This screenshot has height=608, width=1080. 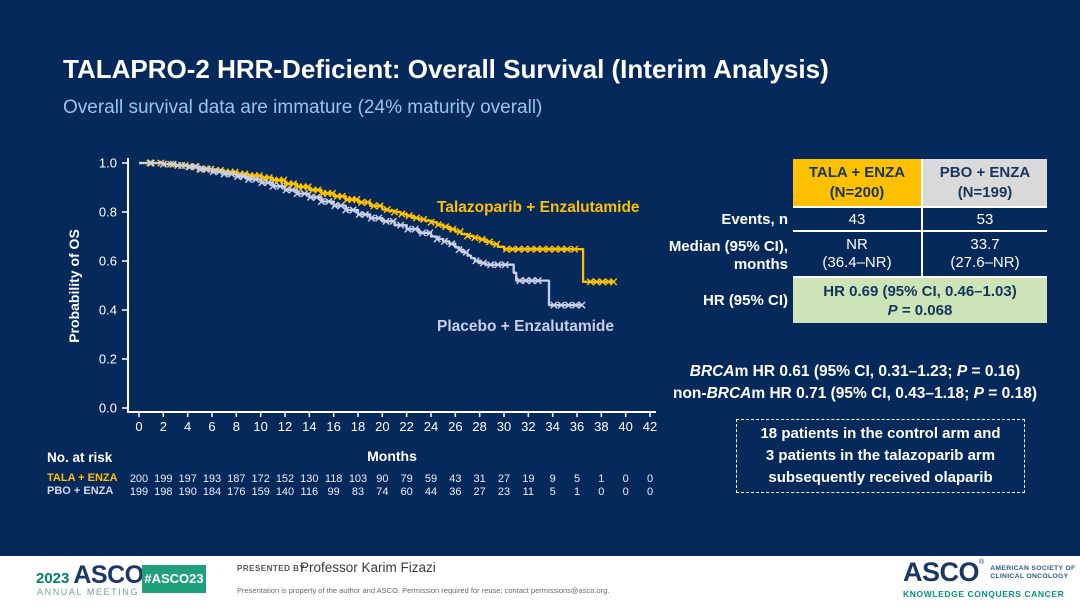 What do you see at coordinates (88, 592) in the screenshot?
I see `annual-meeting-label: ANNUAL MEETING` at bounding box center [88, 592].